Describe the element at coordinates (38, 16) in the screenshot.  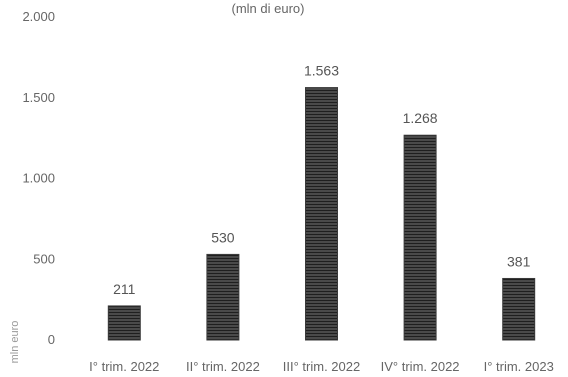
I see `y-tick-label: 2.000` at that location.